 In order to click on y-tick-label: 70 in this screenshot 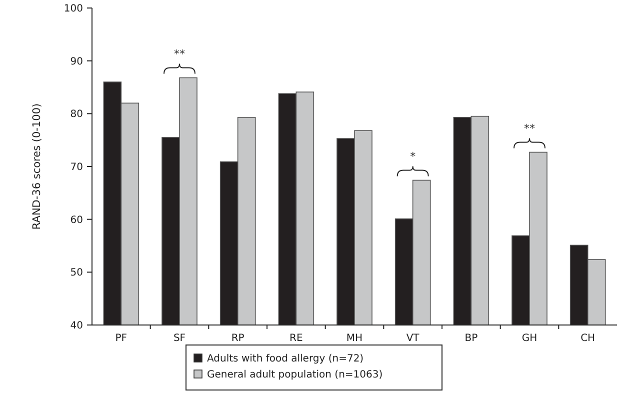, I will do `click(76, 167)`.